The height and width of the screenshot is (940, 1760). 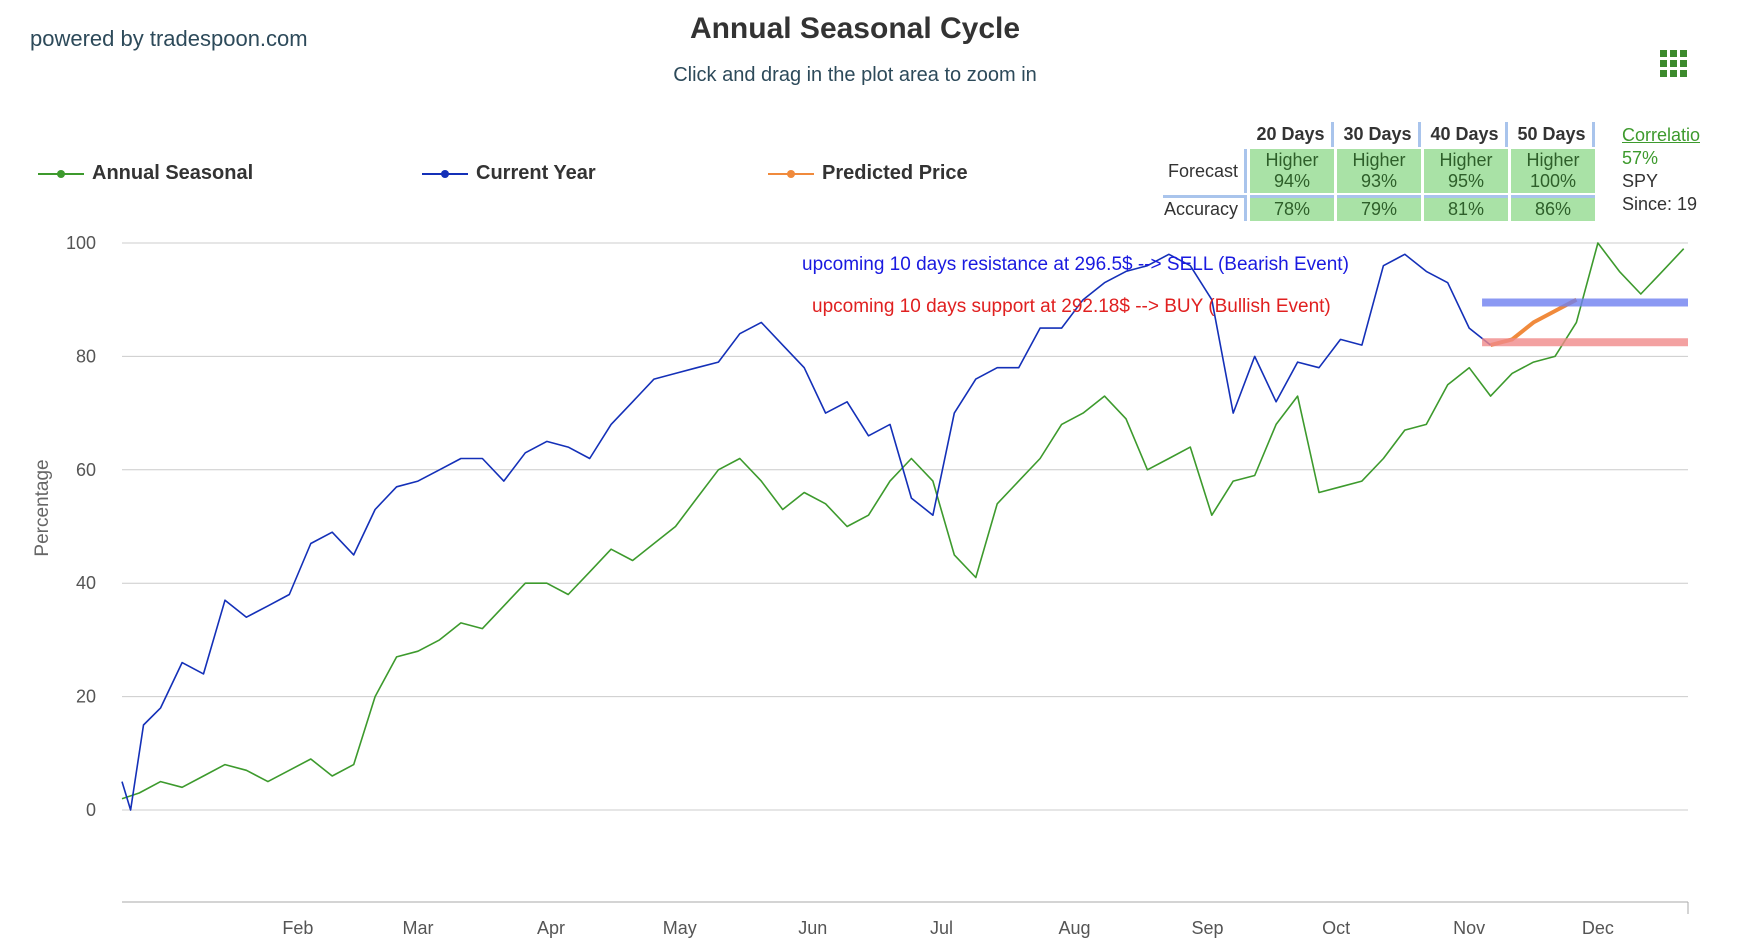 I want to click on forecast-cell: Higher 94%, so click(x=1292, y=171).